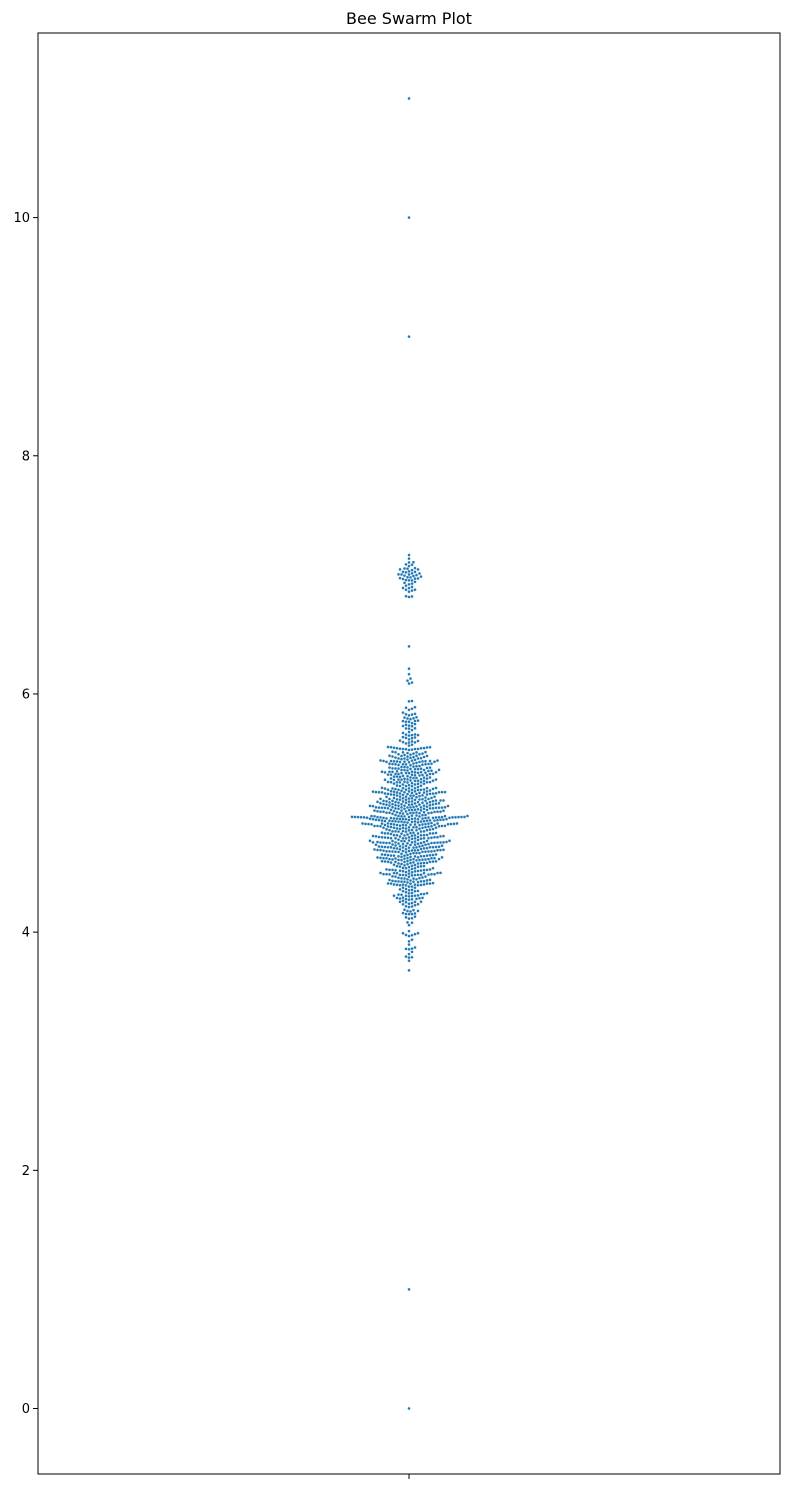  What do you see at coordinates (26, 1171) in the screenshot?
I see `y-tick-label: 2` at bounding box center [26, 1171].